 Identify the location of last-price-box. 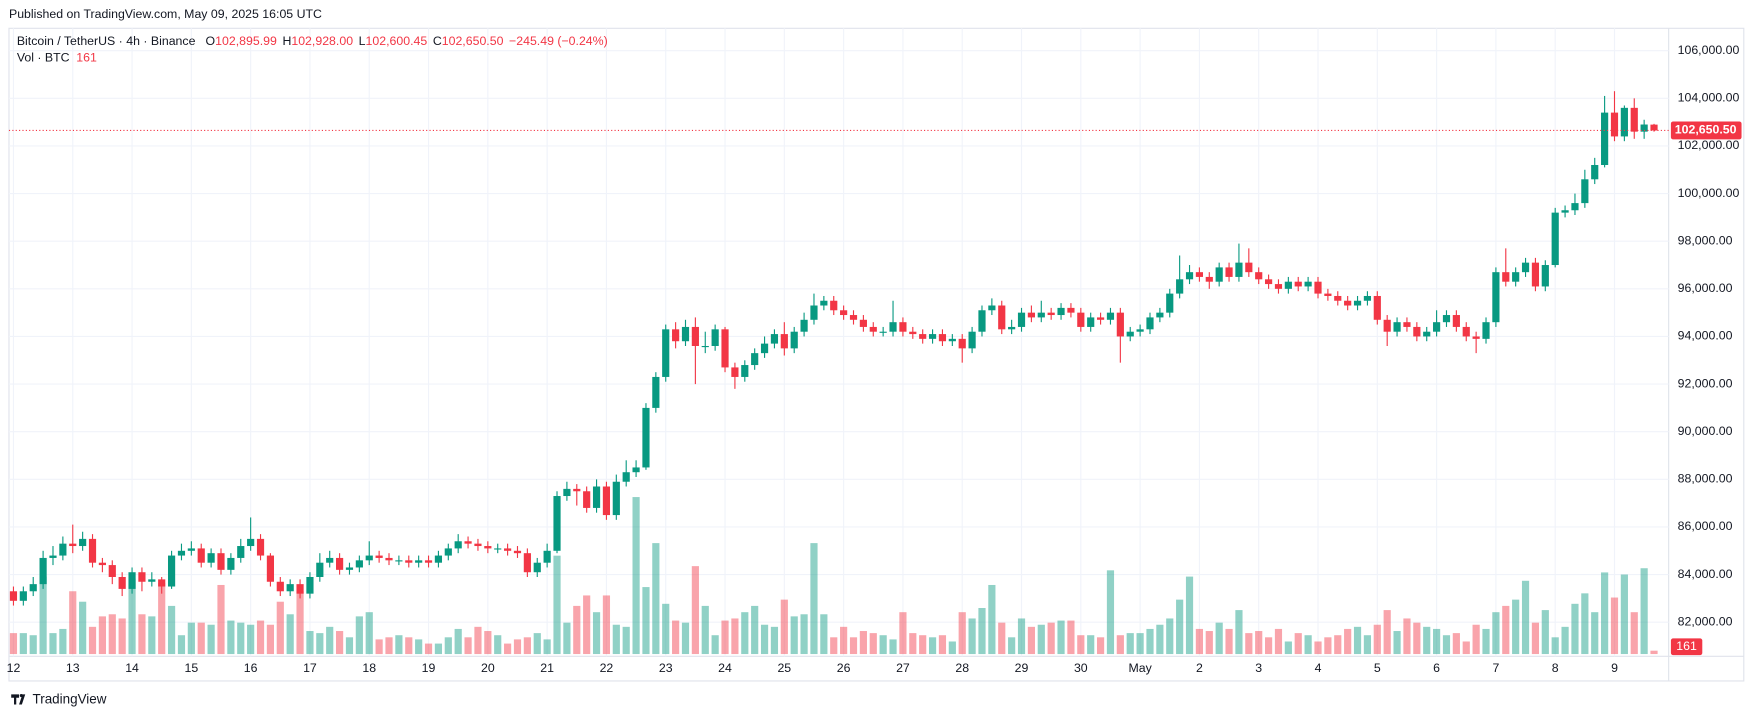
(1706, 130).